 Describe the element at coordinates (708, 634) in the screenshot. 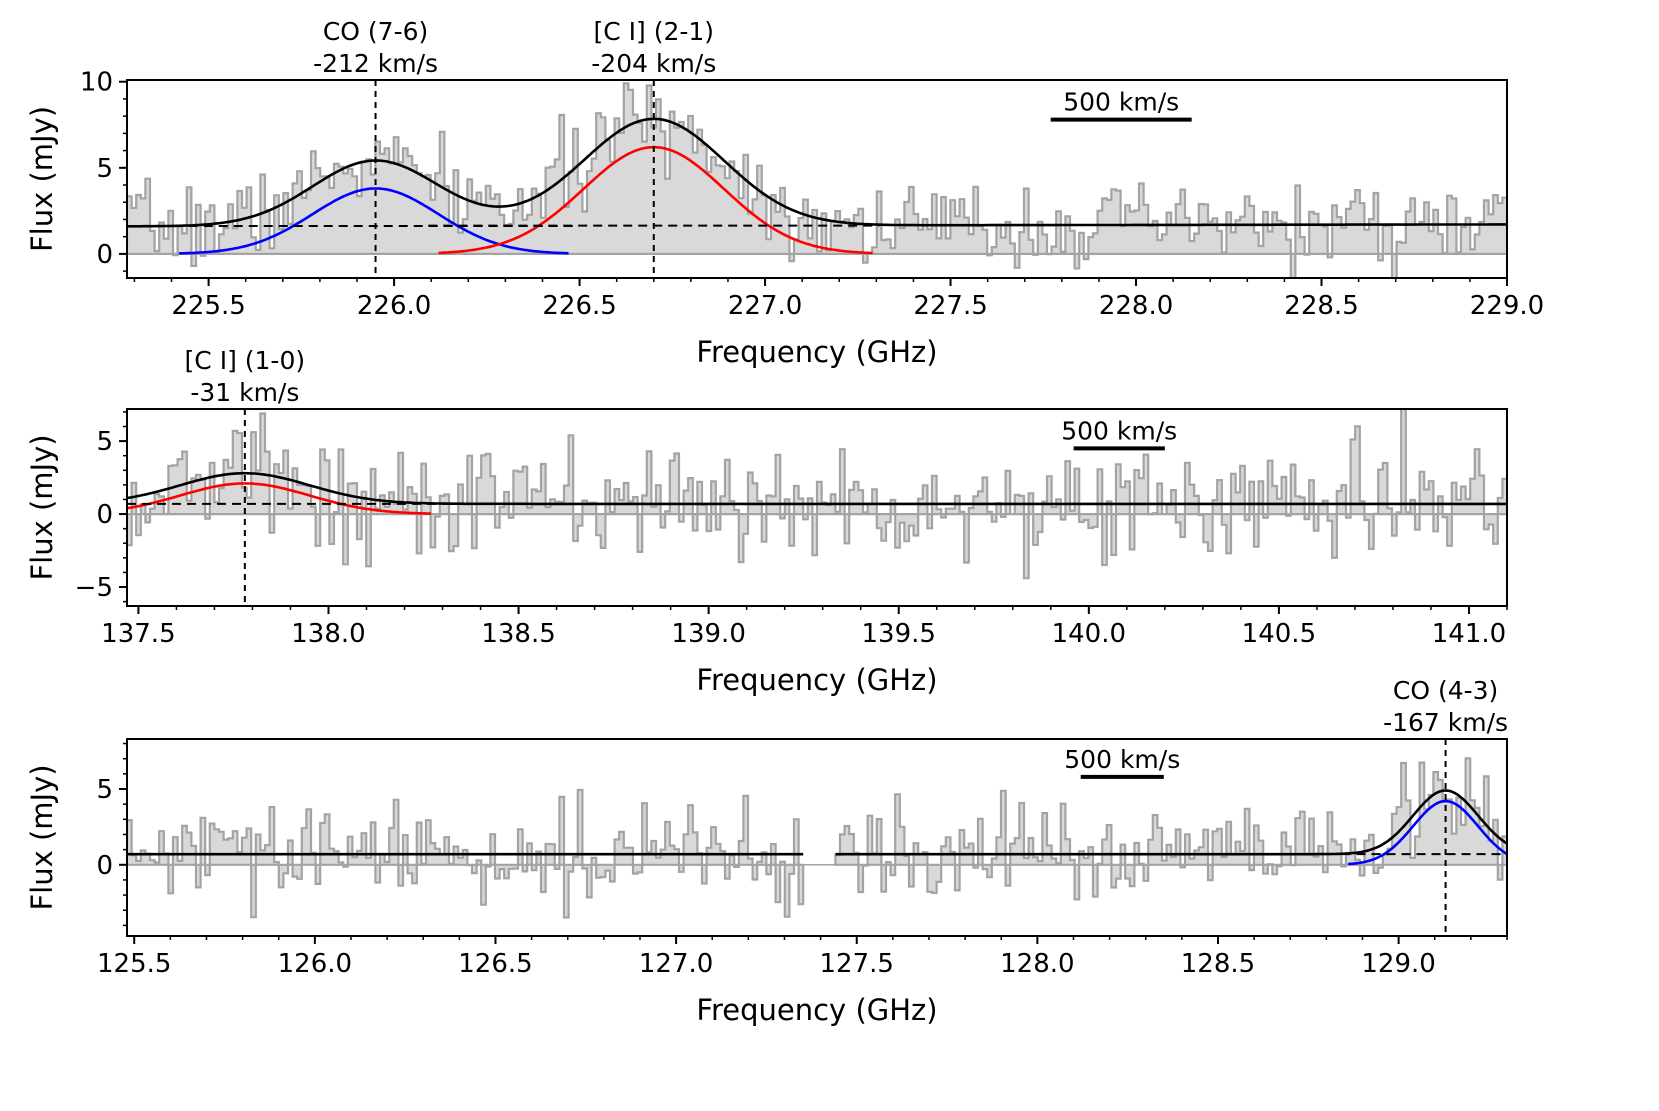

I see `x-tick-label: 139.0` at that location.